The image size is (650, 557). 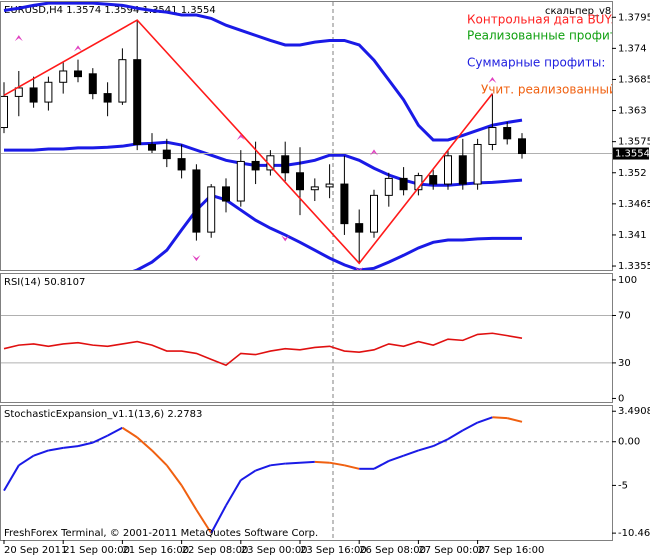 I want to click on annotation: Контрольная дата BUY: 20, so click(x=550, y=20).